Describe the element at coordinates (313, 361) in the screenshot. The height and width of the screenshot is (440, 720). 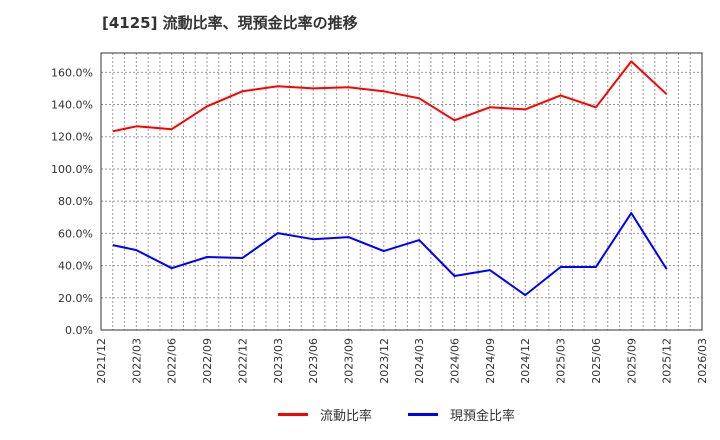
I see `x-tick-label: 2023/06` at that location.